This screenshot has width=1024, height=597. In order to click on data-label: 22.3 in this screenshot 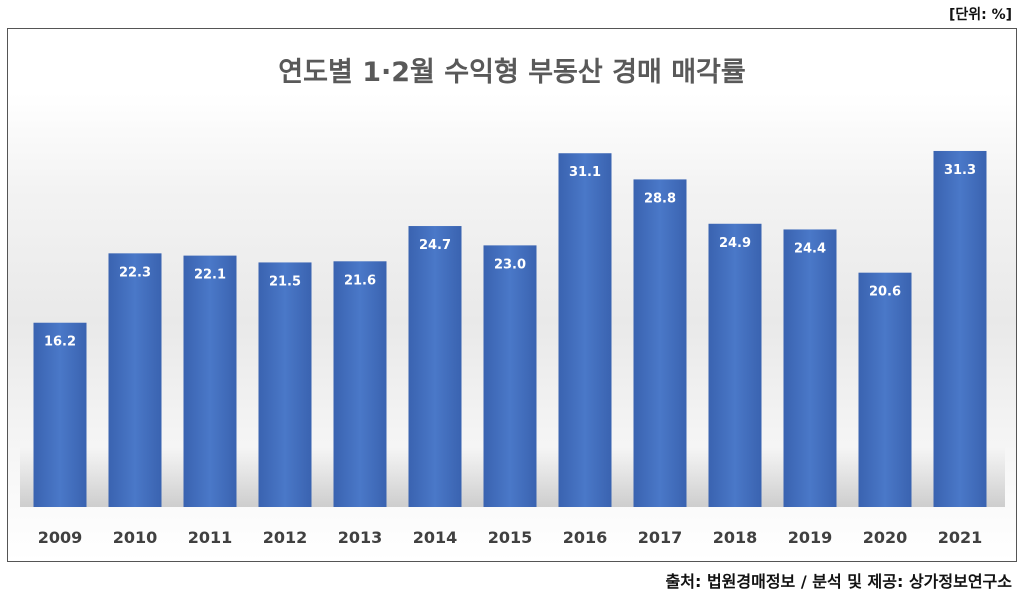, I will do `click(135, 272)`.